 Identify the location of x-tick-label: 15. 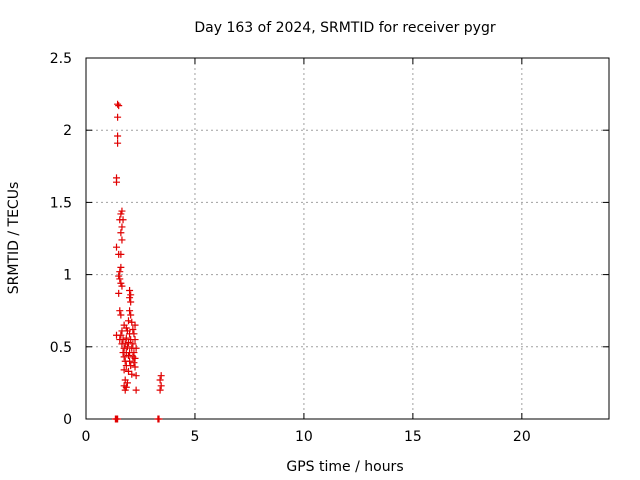
(413, 437).